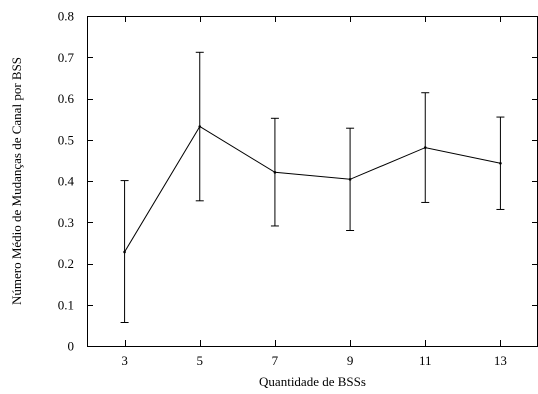 The image size is (538, 394). What do you see at coordinates (66, 181) in the screenshot?
I see `y-tick-label: 0.4` at bounding box center [66, 181].